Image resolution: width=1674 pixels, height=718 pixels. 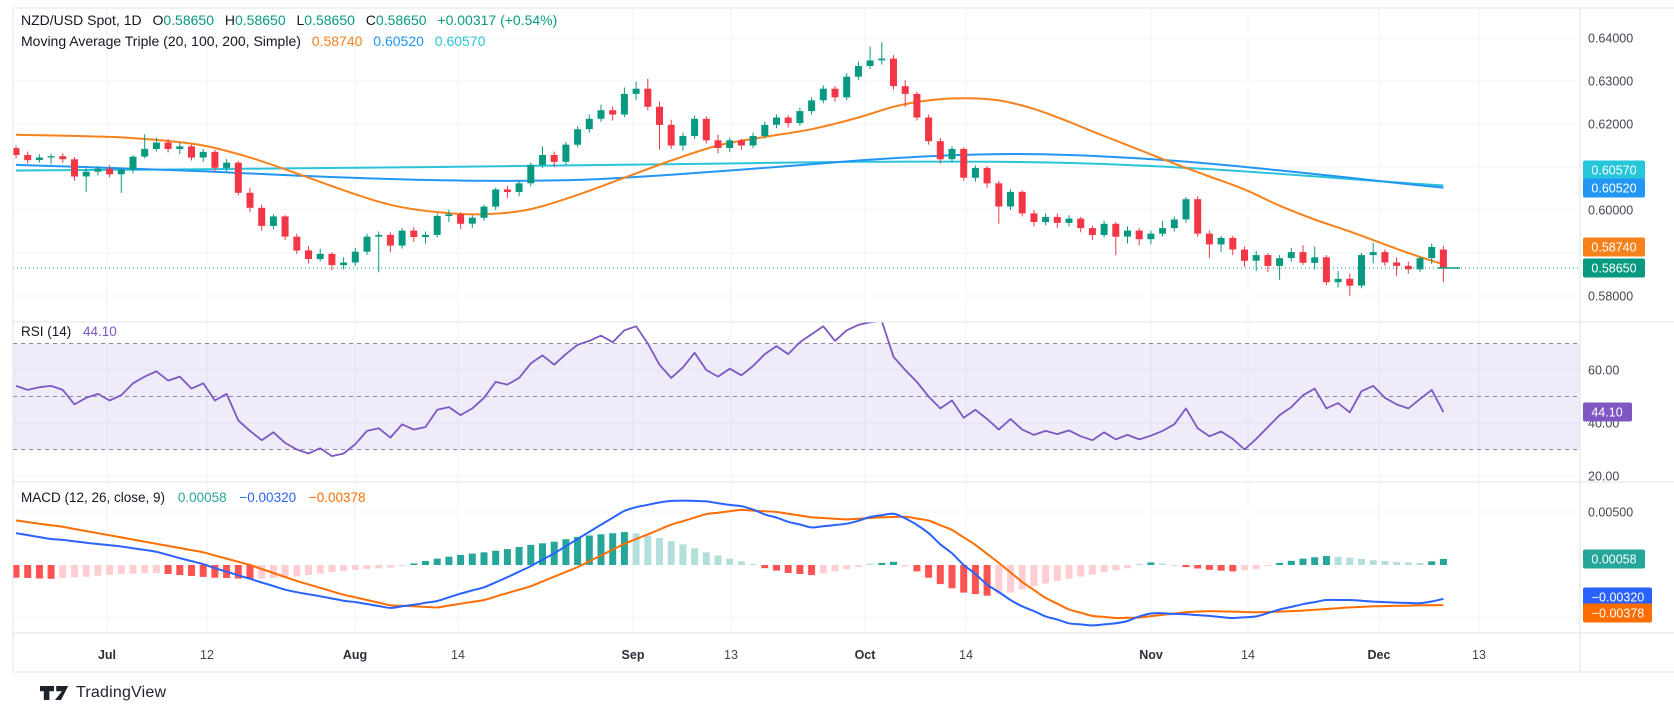 What do you see at coordinates (796, 396) in the screenshot?
I see `rsi-band` at bounding box center [796, 396].